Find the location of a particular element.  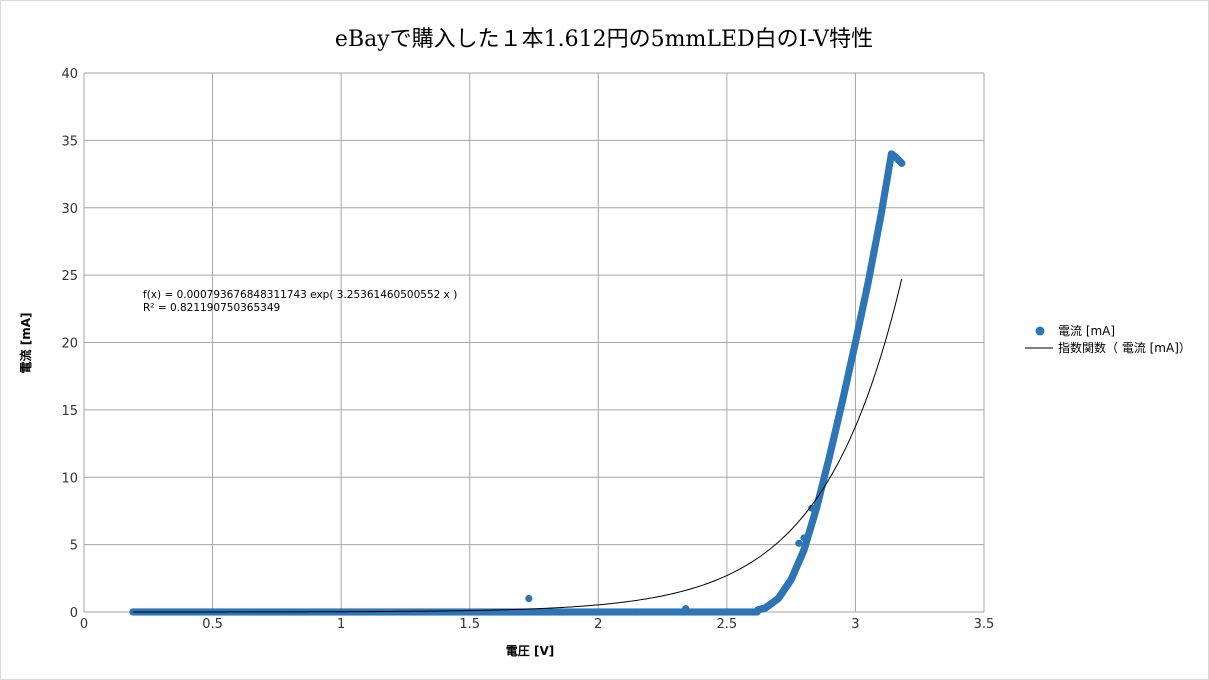

legend-label-current: 電流 [mA] is located at coordinates (1086, 331).